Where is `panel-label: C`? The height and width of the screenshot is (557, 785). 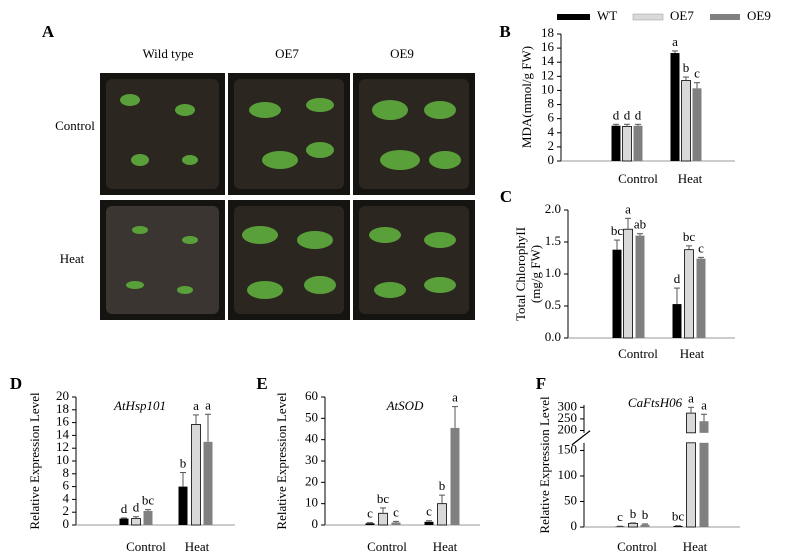 panel-label: C is located at coordinates (506, 196).